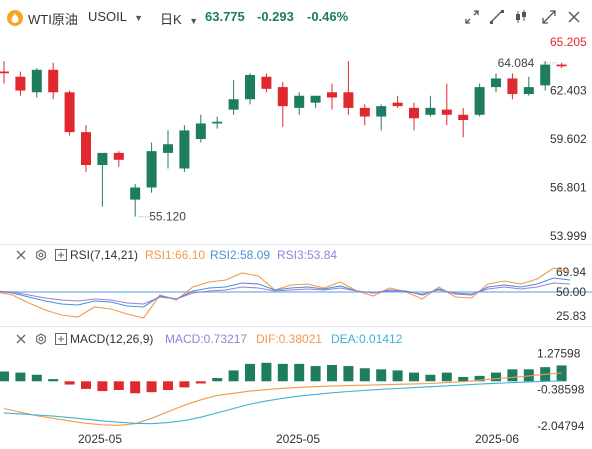 The image size is (592, 449). What do you see at coordinates (15, 18) in the screenshot?
I see `oil-drop-logo-icon` at bounding box center [15, 18].